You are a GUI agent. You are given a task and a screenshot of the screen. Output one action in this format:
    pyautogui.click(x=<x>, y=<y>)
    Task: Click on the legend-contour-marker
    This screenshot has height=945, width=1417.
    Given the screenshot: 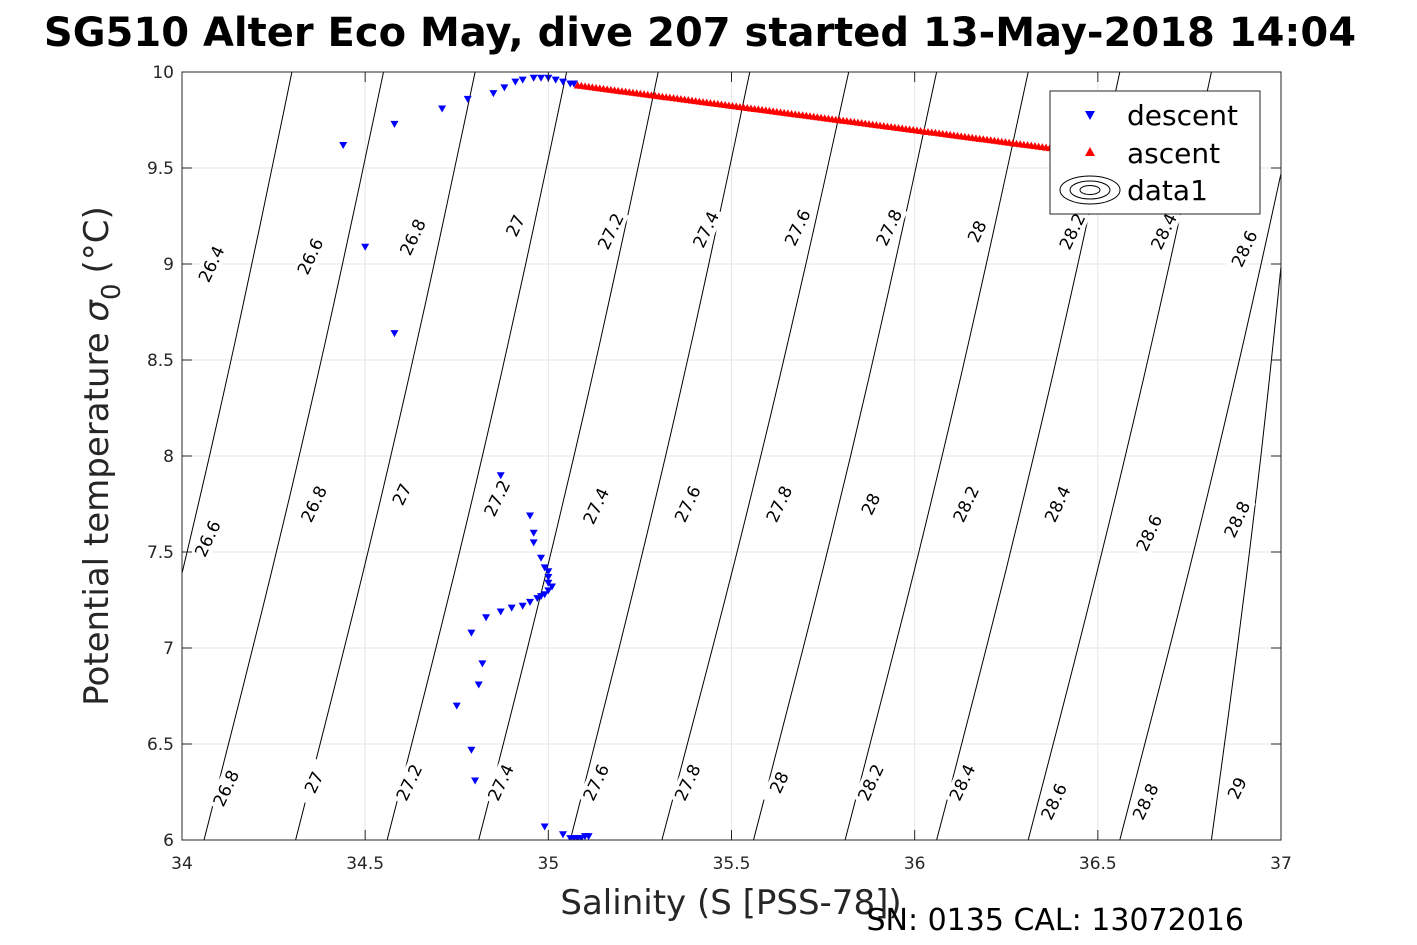 What is the action you would take?
    pyautogui.click(x=1090, y=190)
    